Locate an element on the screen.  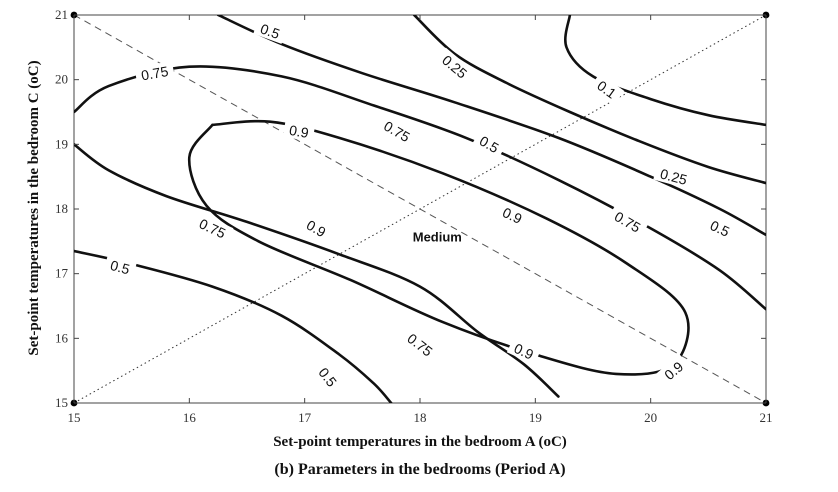
contour-label: 0.25 is located at coordinates (674, 176).